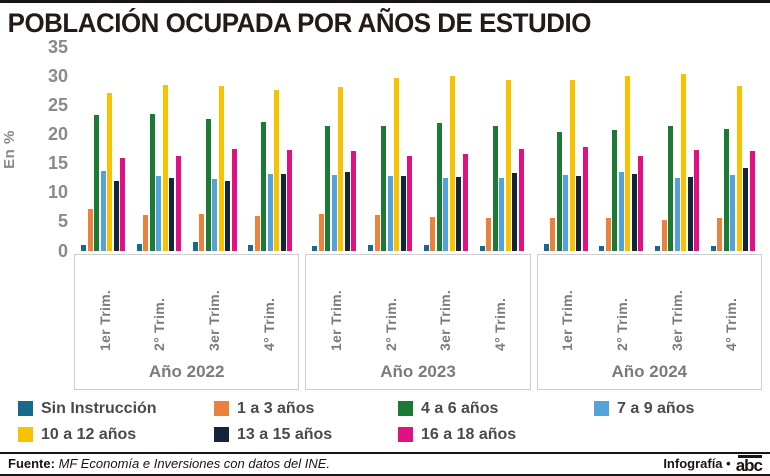 The image size is (770, 476). What do you see at coordinates (285, 434) in the screenshot?
I see `legend-label: 13 a 15 años` at bounding box center [285, 434].